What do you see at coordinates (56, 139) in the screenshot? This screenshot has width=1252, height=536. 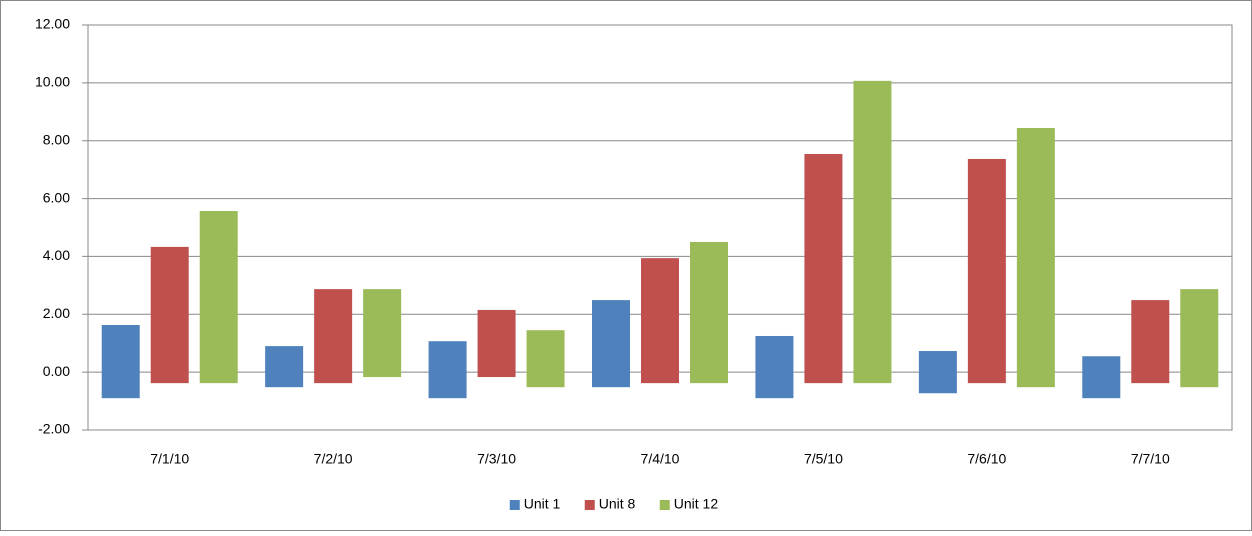 I see `y-tick-label: 8.00` at bounding box center [56, 139].